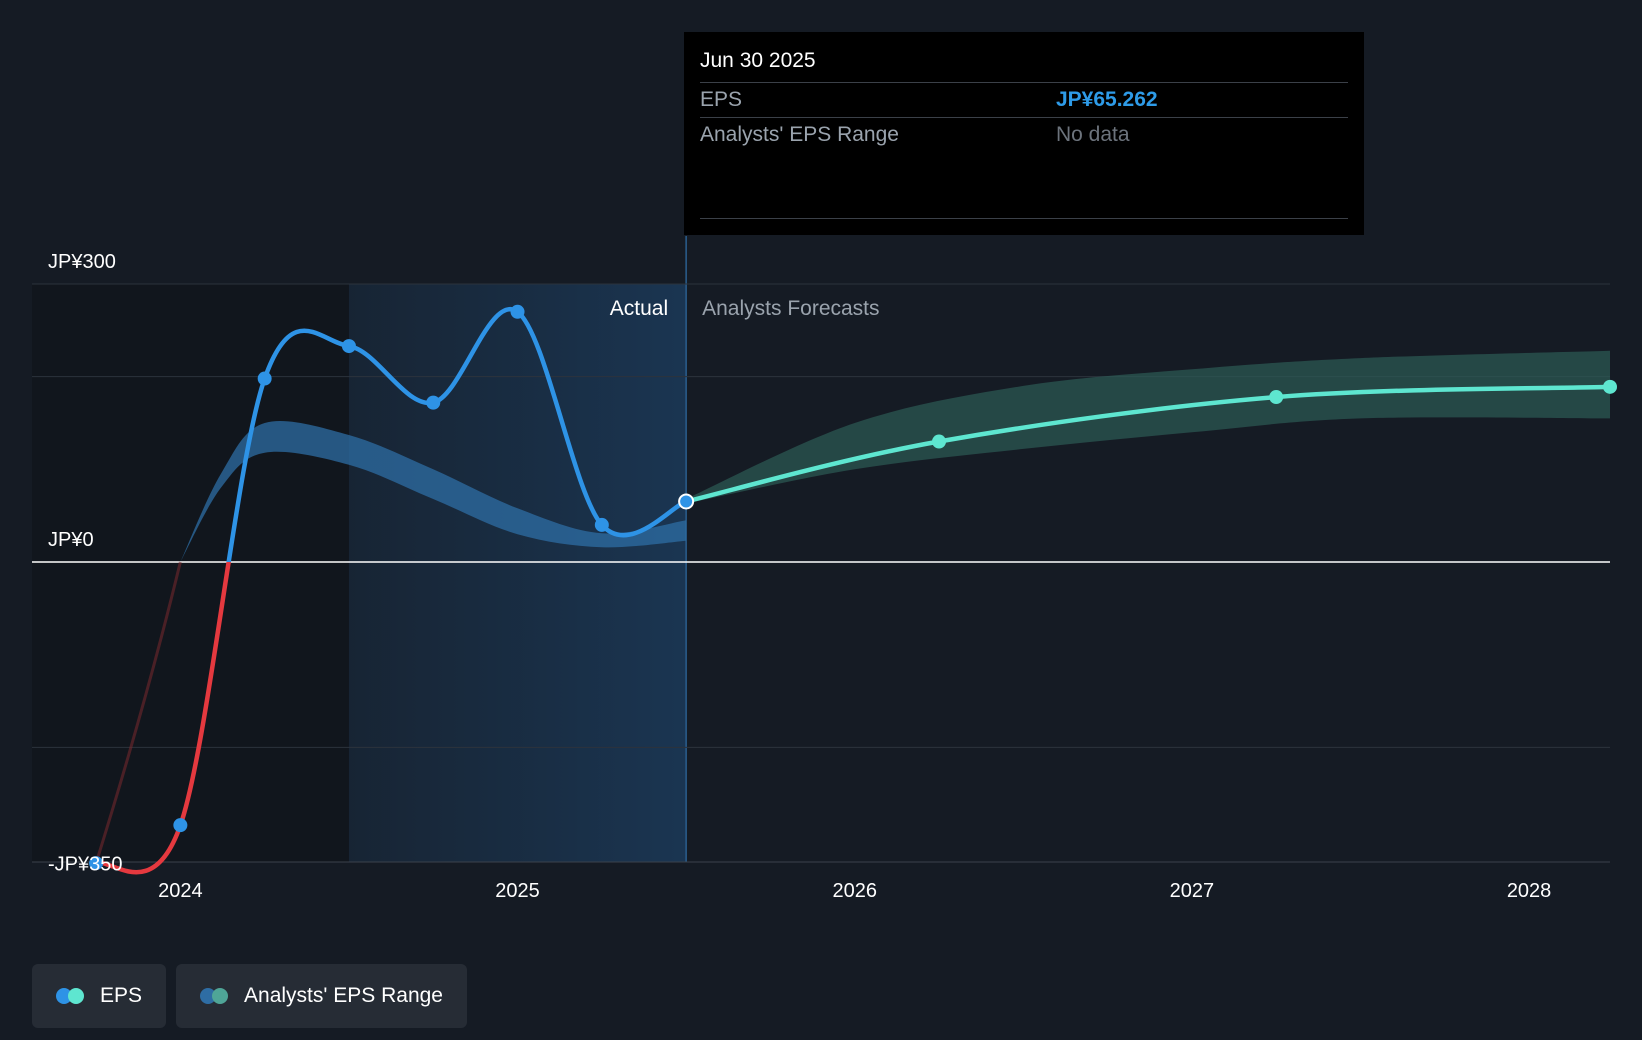  What do you see at coordinates (686, 501) in the screenshot?
I see `eps-point-highlight` at bounding box center [686, 501].